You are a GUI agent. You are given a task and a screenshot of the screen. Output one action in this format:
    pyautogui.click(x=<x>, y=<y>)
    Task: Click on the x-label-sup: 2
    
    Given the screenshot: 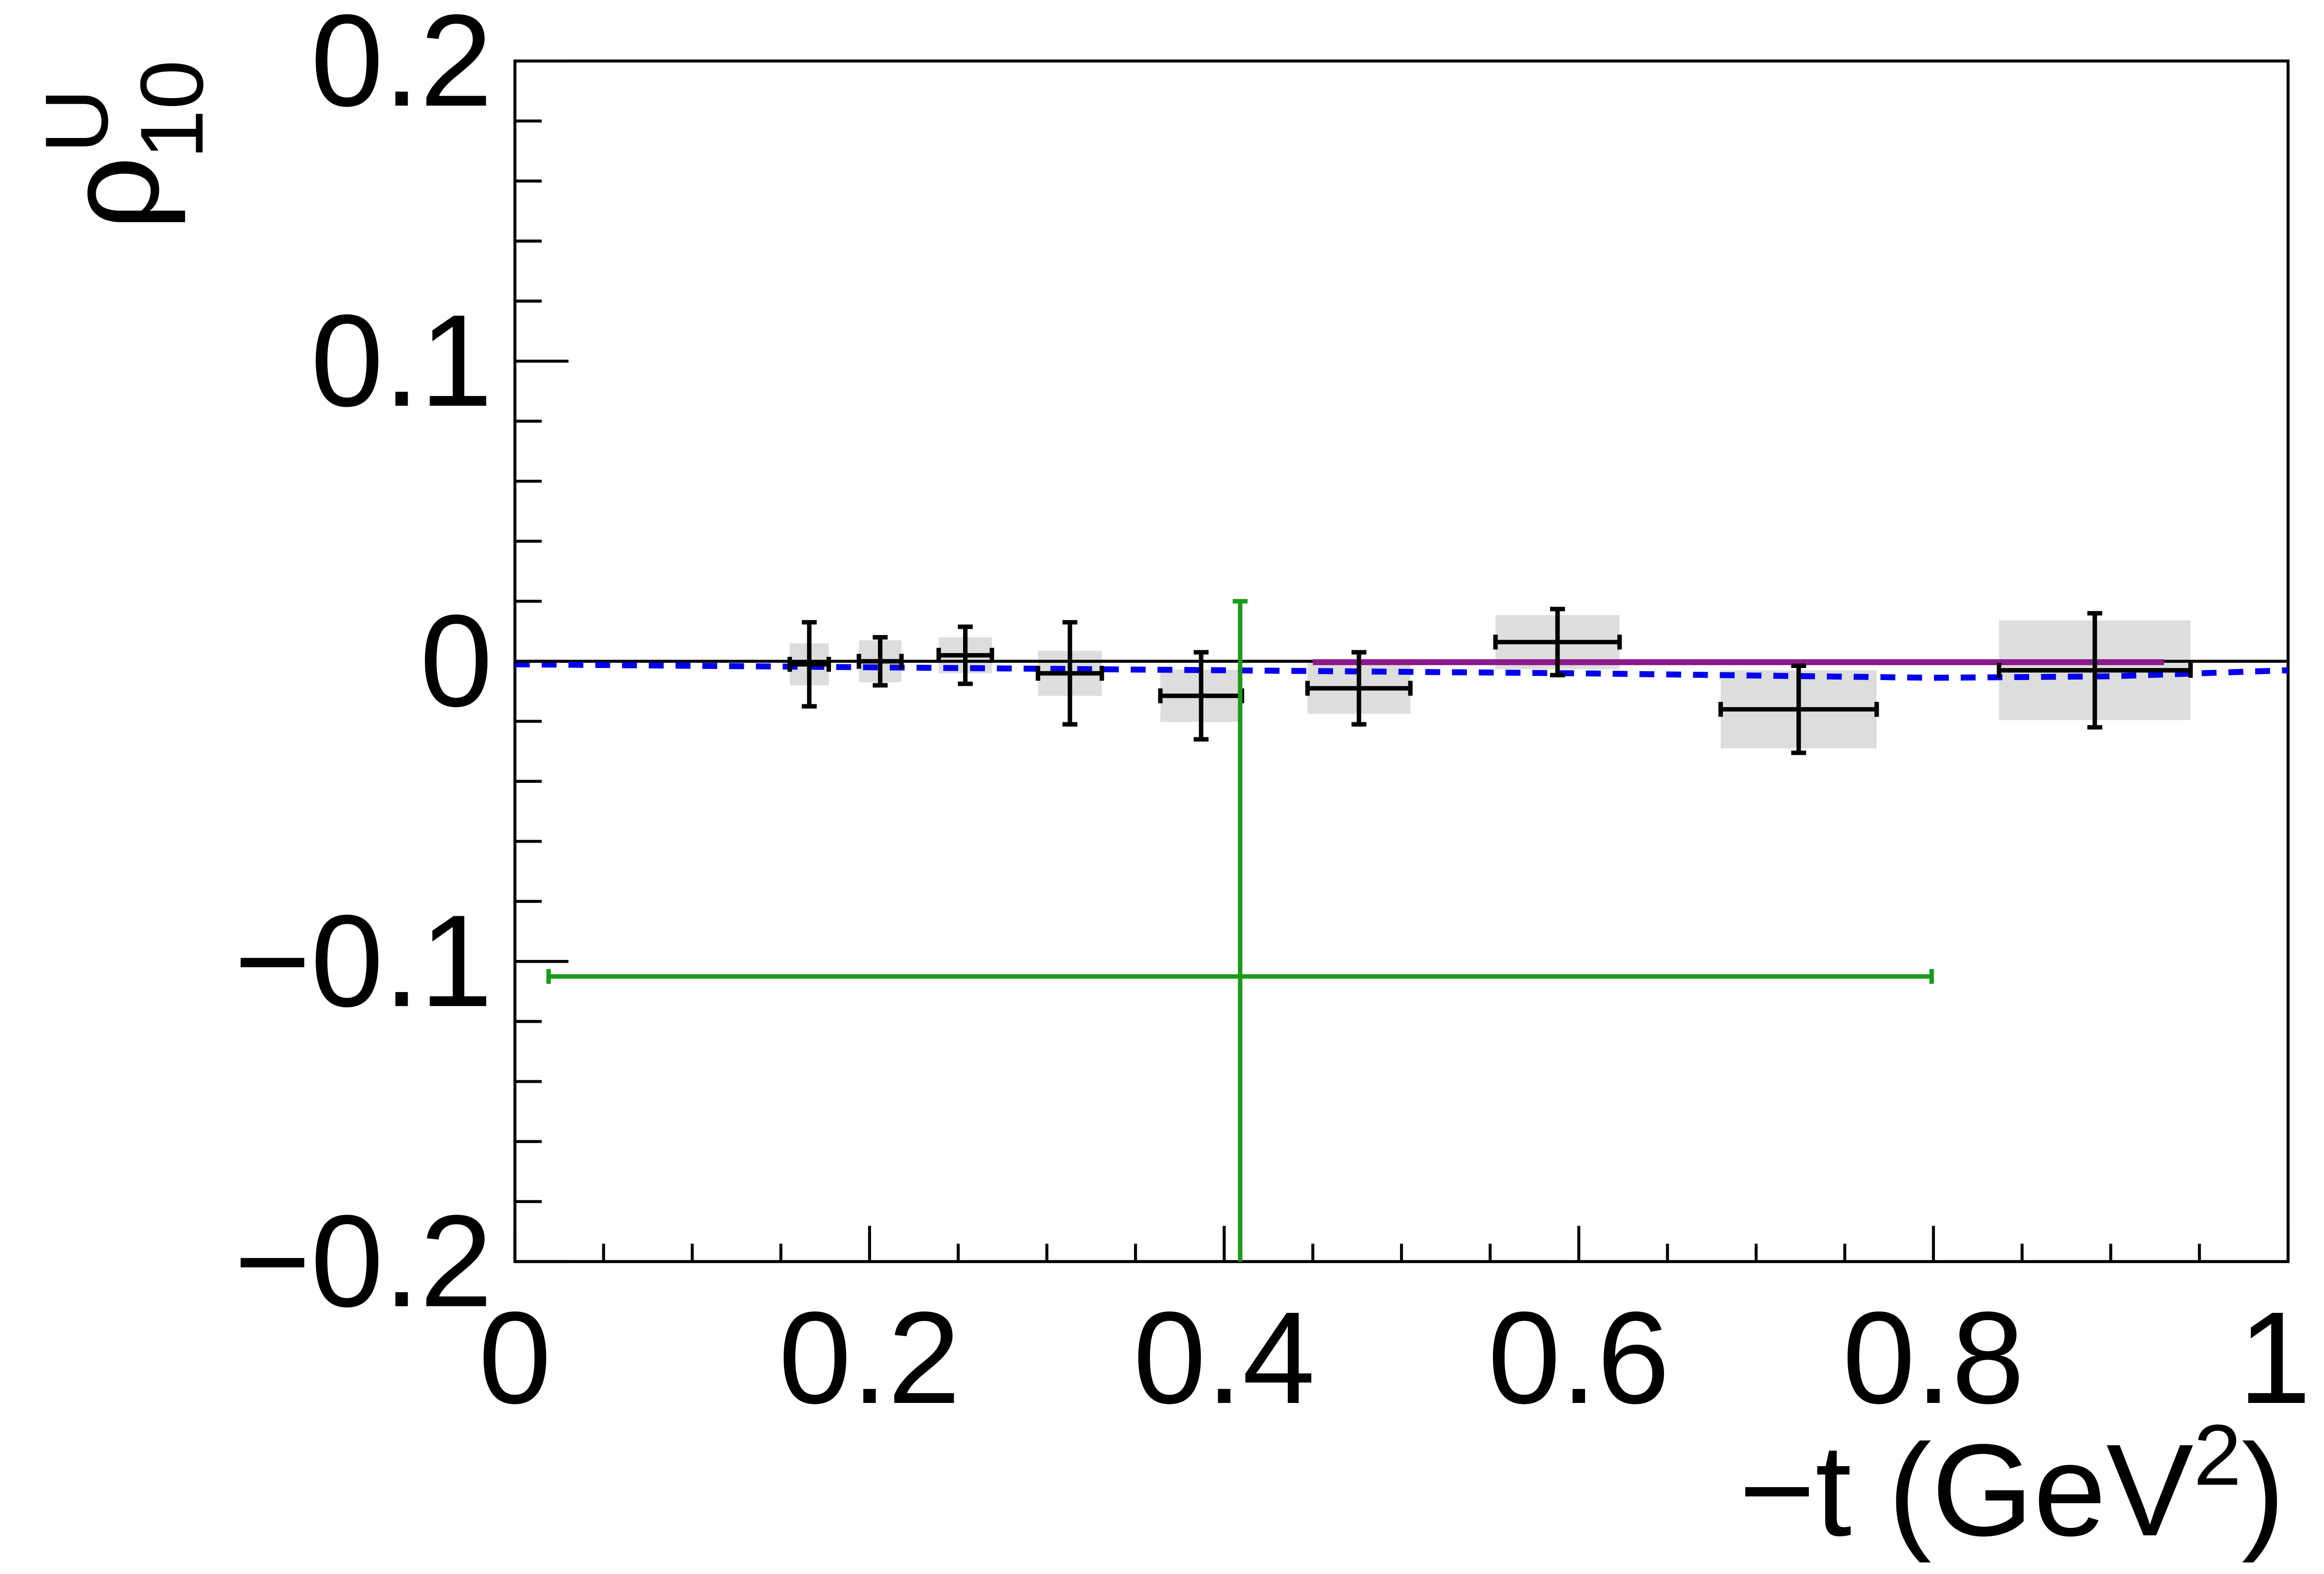 What is the action you would take?
    pyautogui.click(x=2217, y=1455)
    